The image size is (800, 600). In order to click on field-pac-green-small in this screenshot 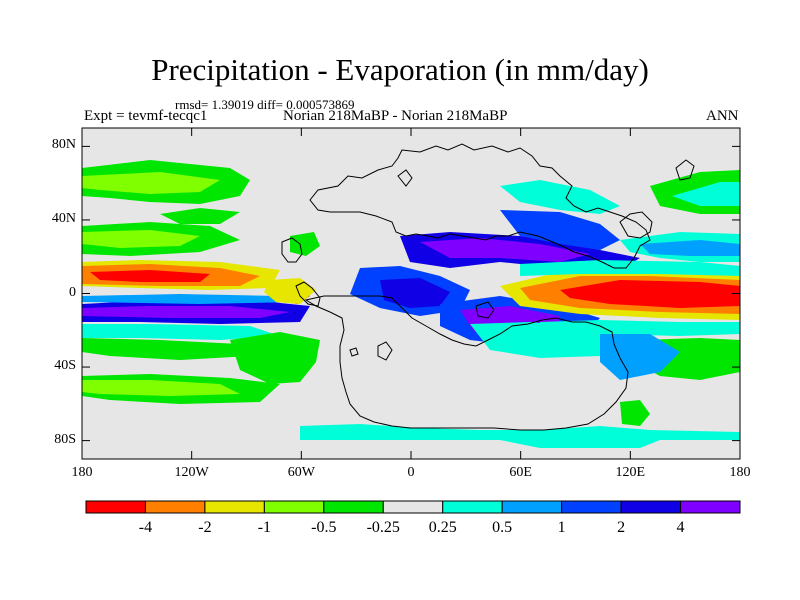, I will do `click(200, 216)`.